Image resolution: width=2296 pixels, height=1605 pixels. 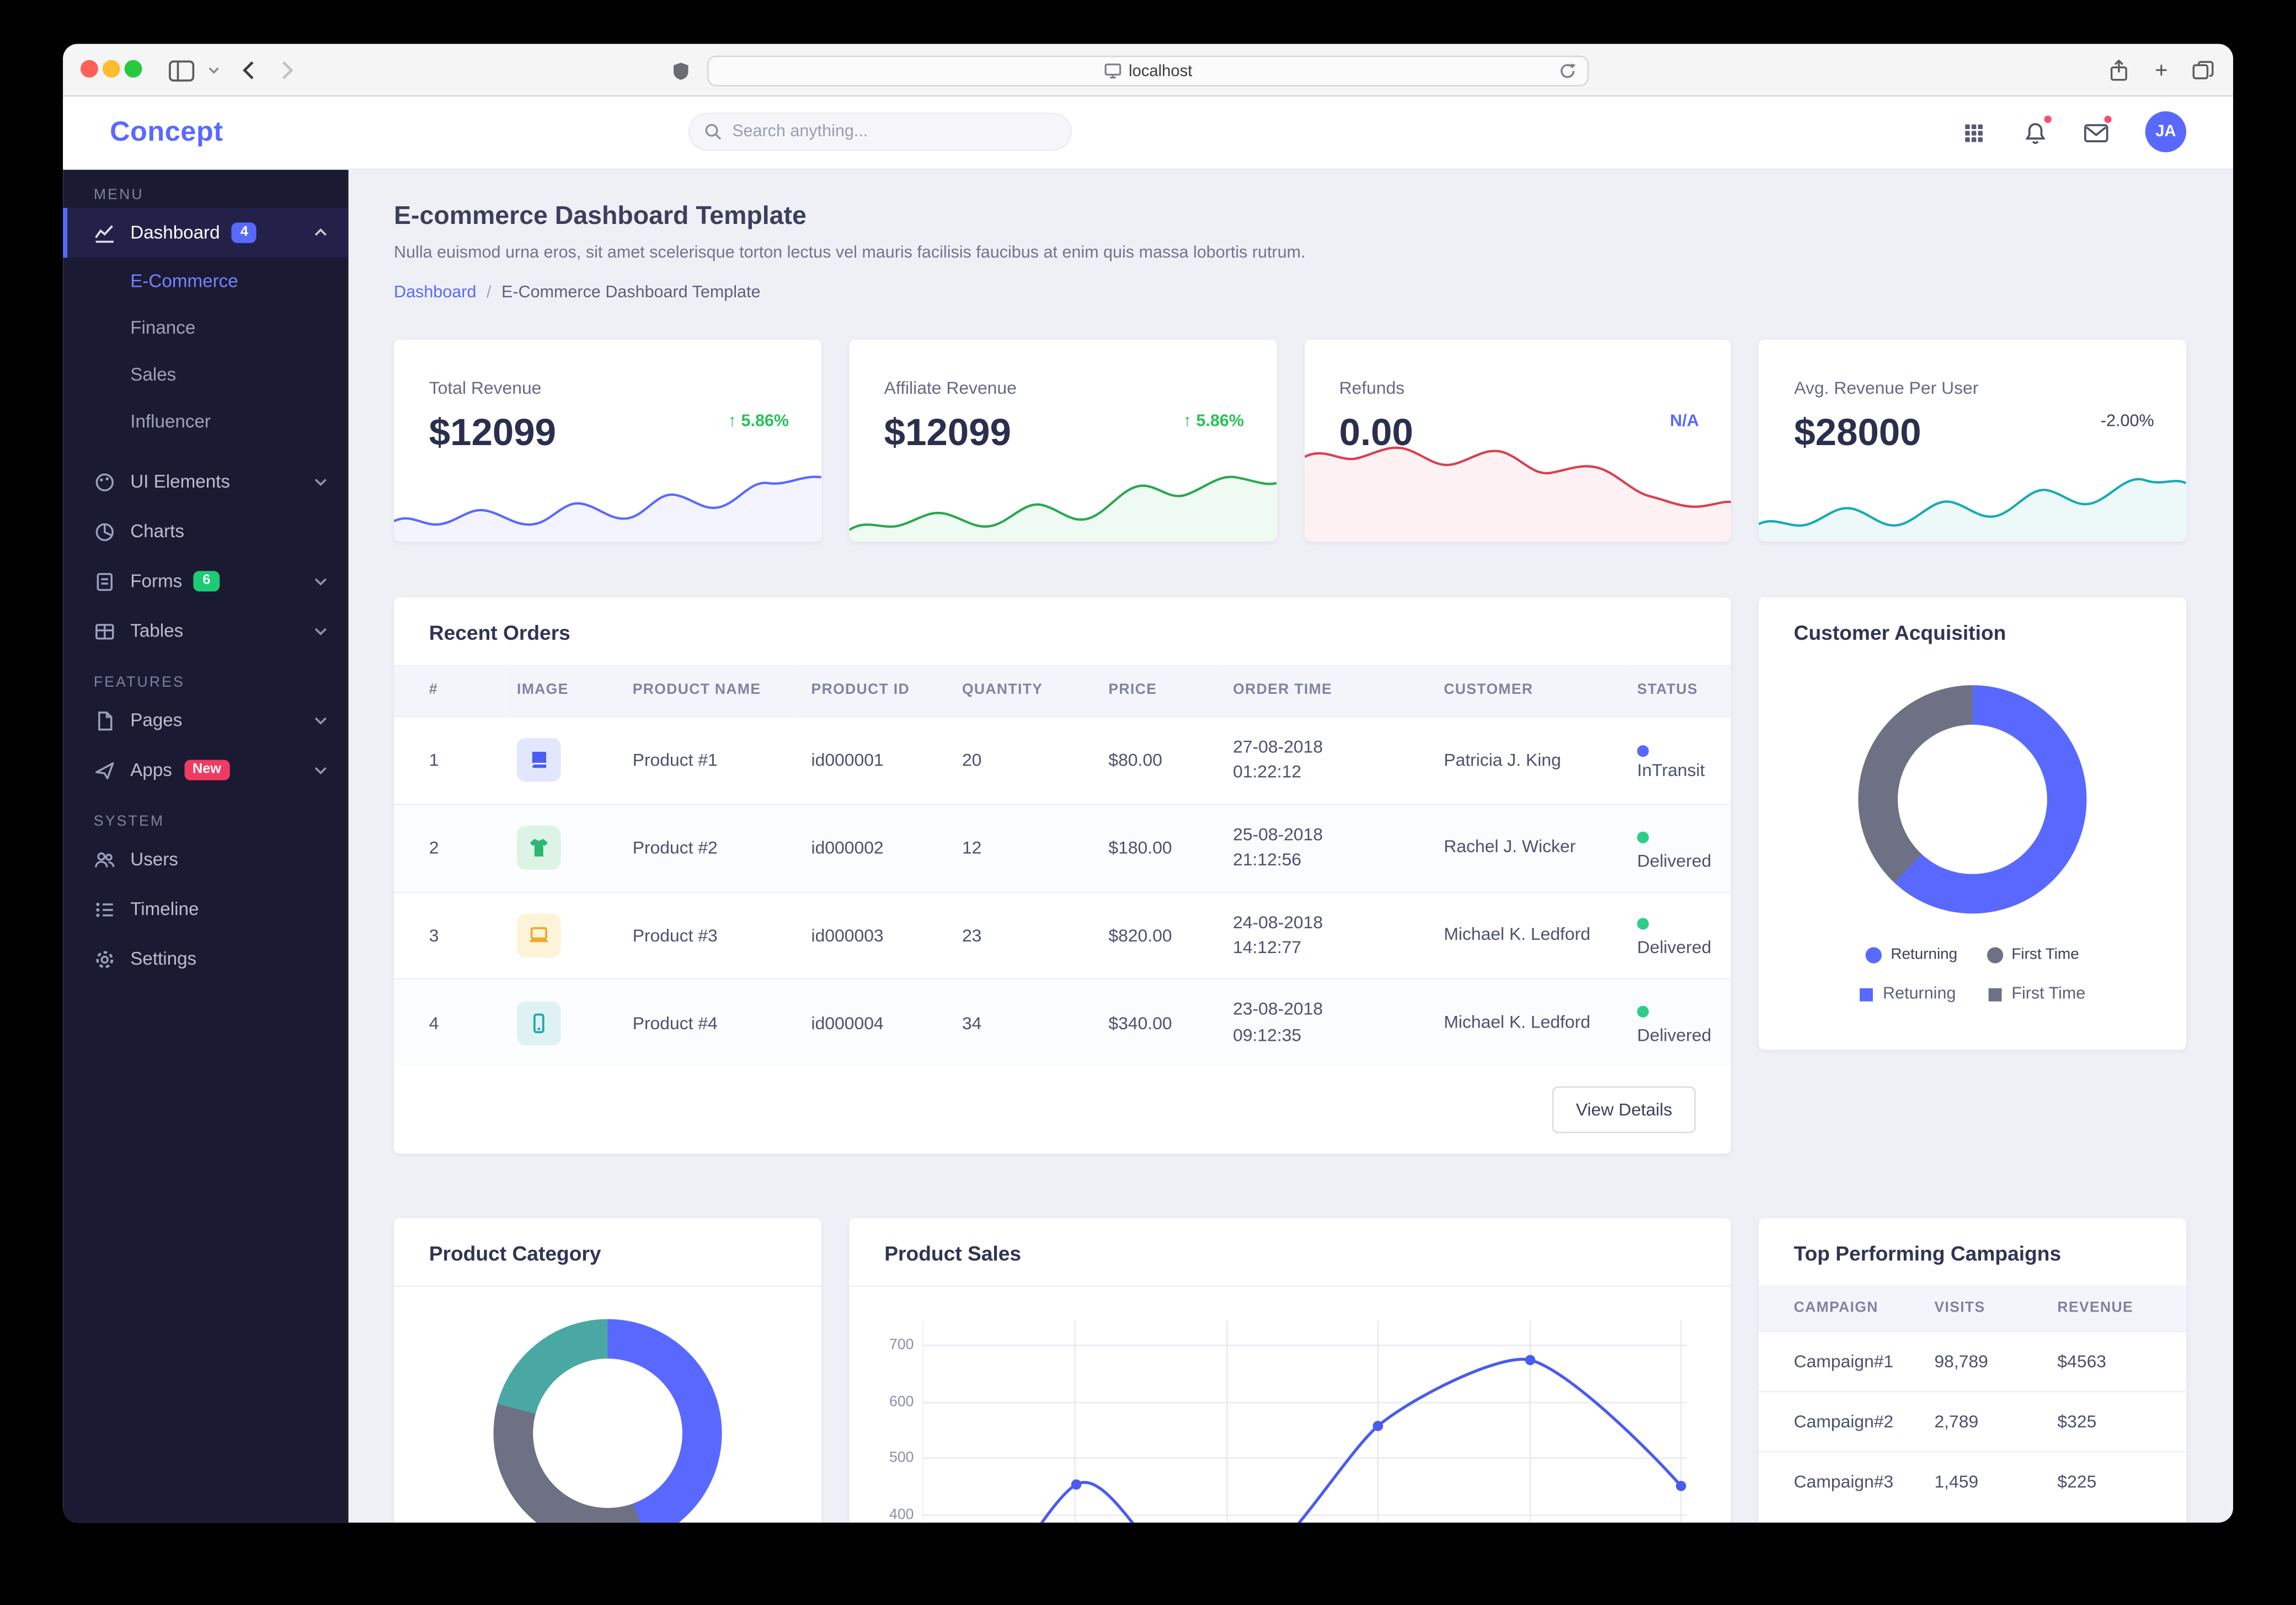 I want to click on sidebar-item-ui-elements: UI Elements, so click(x=206, y=482).